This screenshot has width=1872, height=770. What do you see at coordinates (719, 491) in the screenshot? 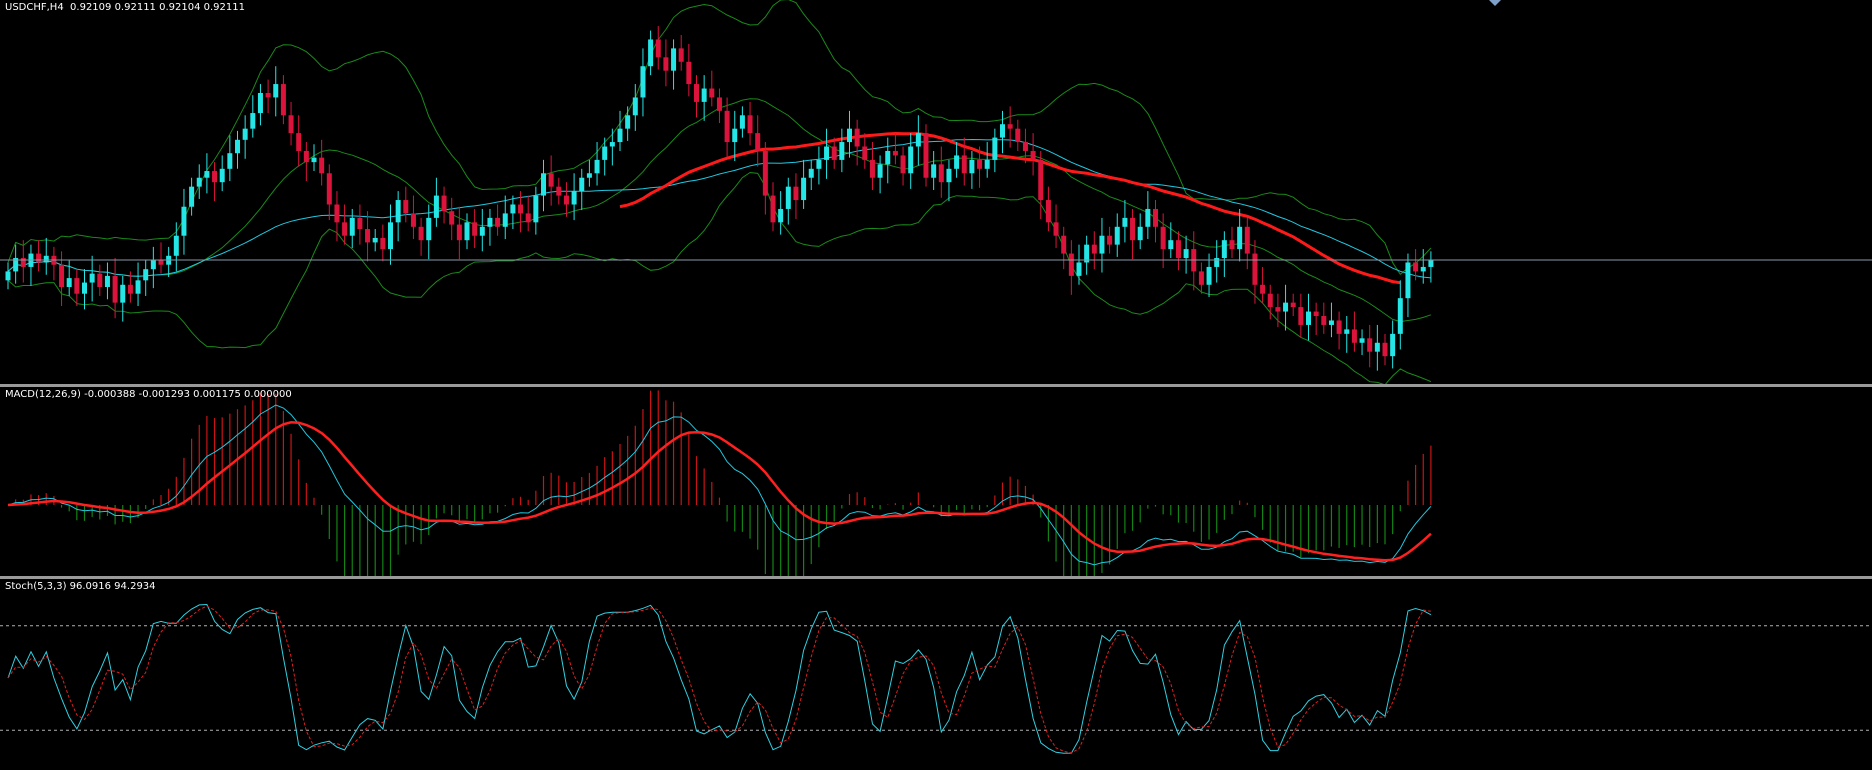
I see `macd-signal-line` at bounding box center [719, 491].